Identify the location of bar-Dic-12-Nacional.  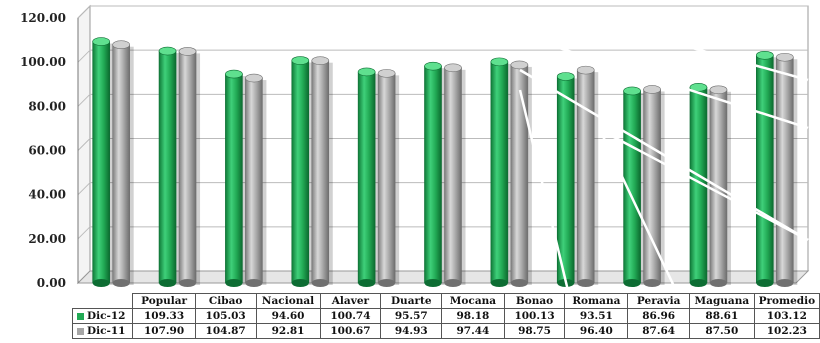
(236, 178).